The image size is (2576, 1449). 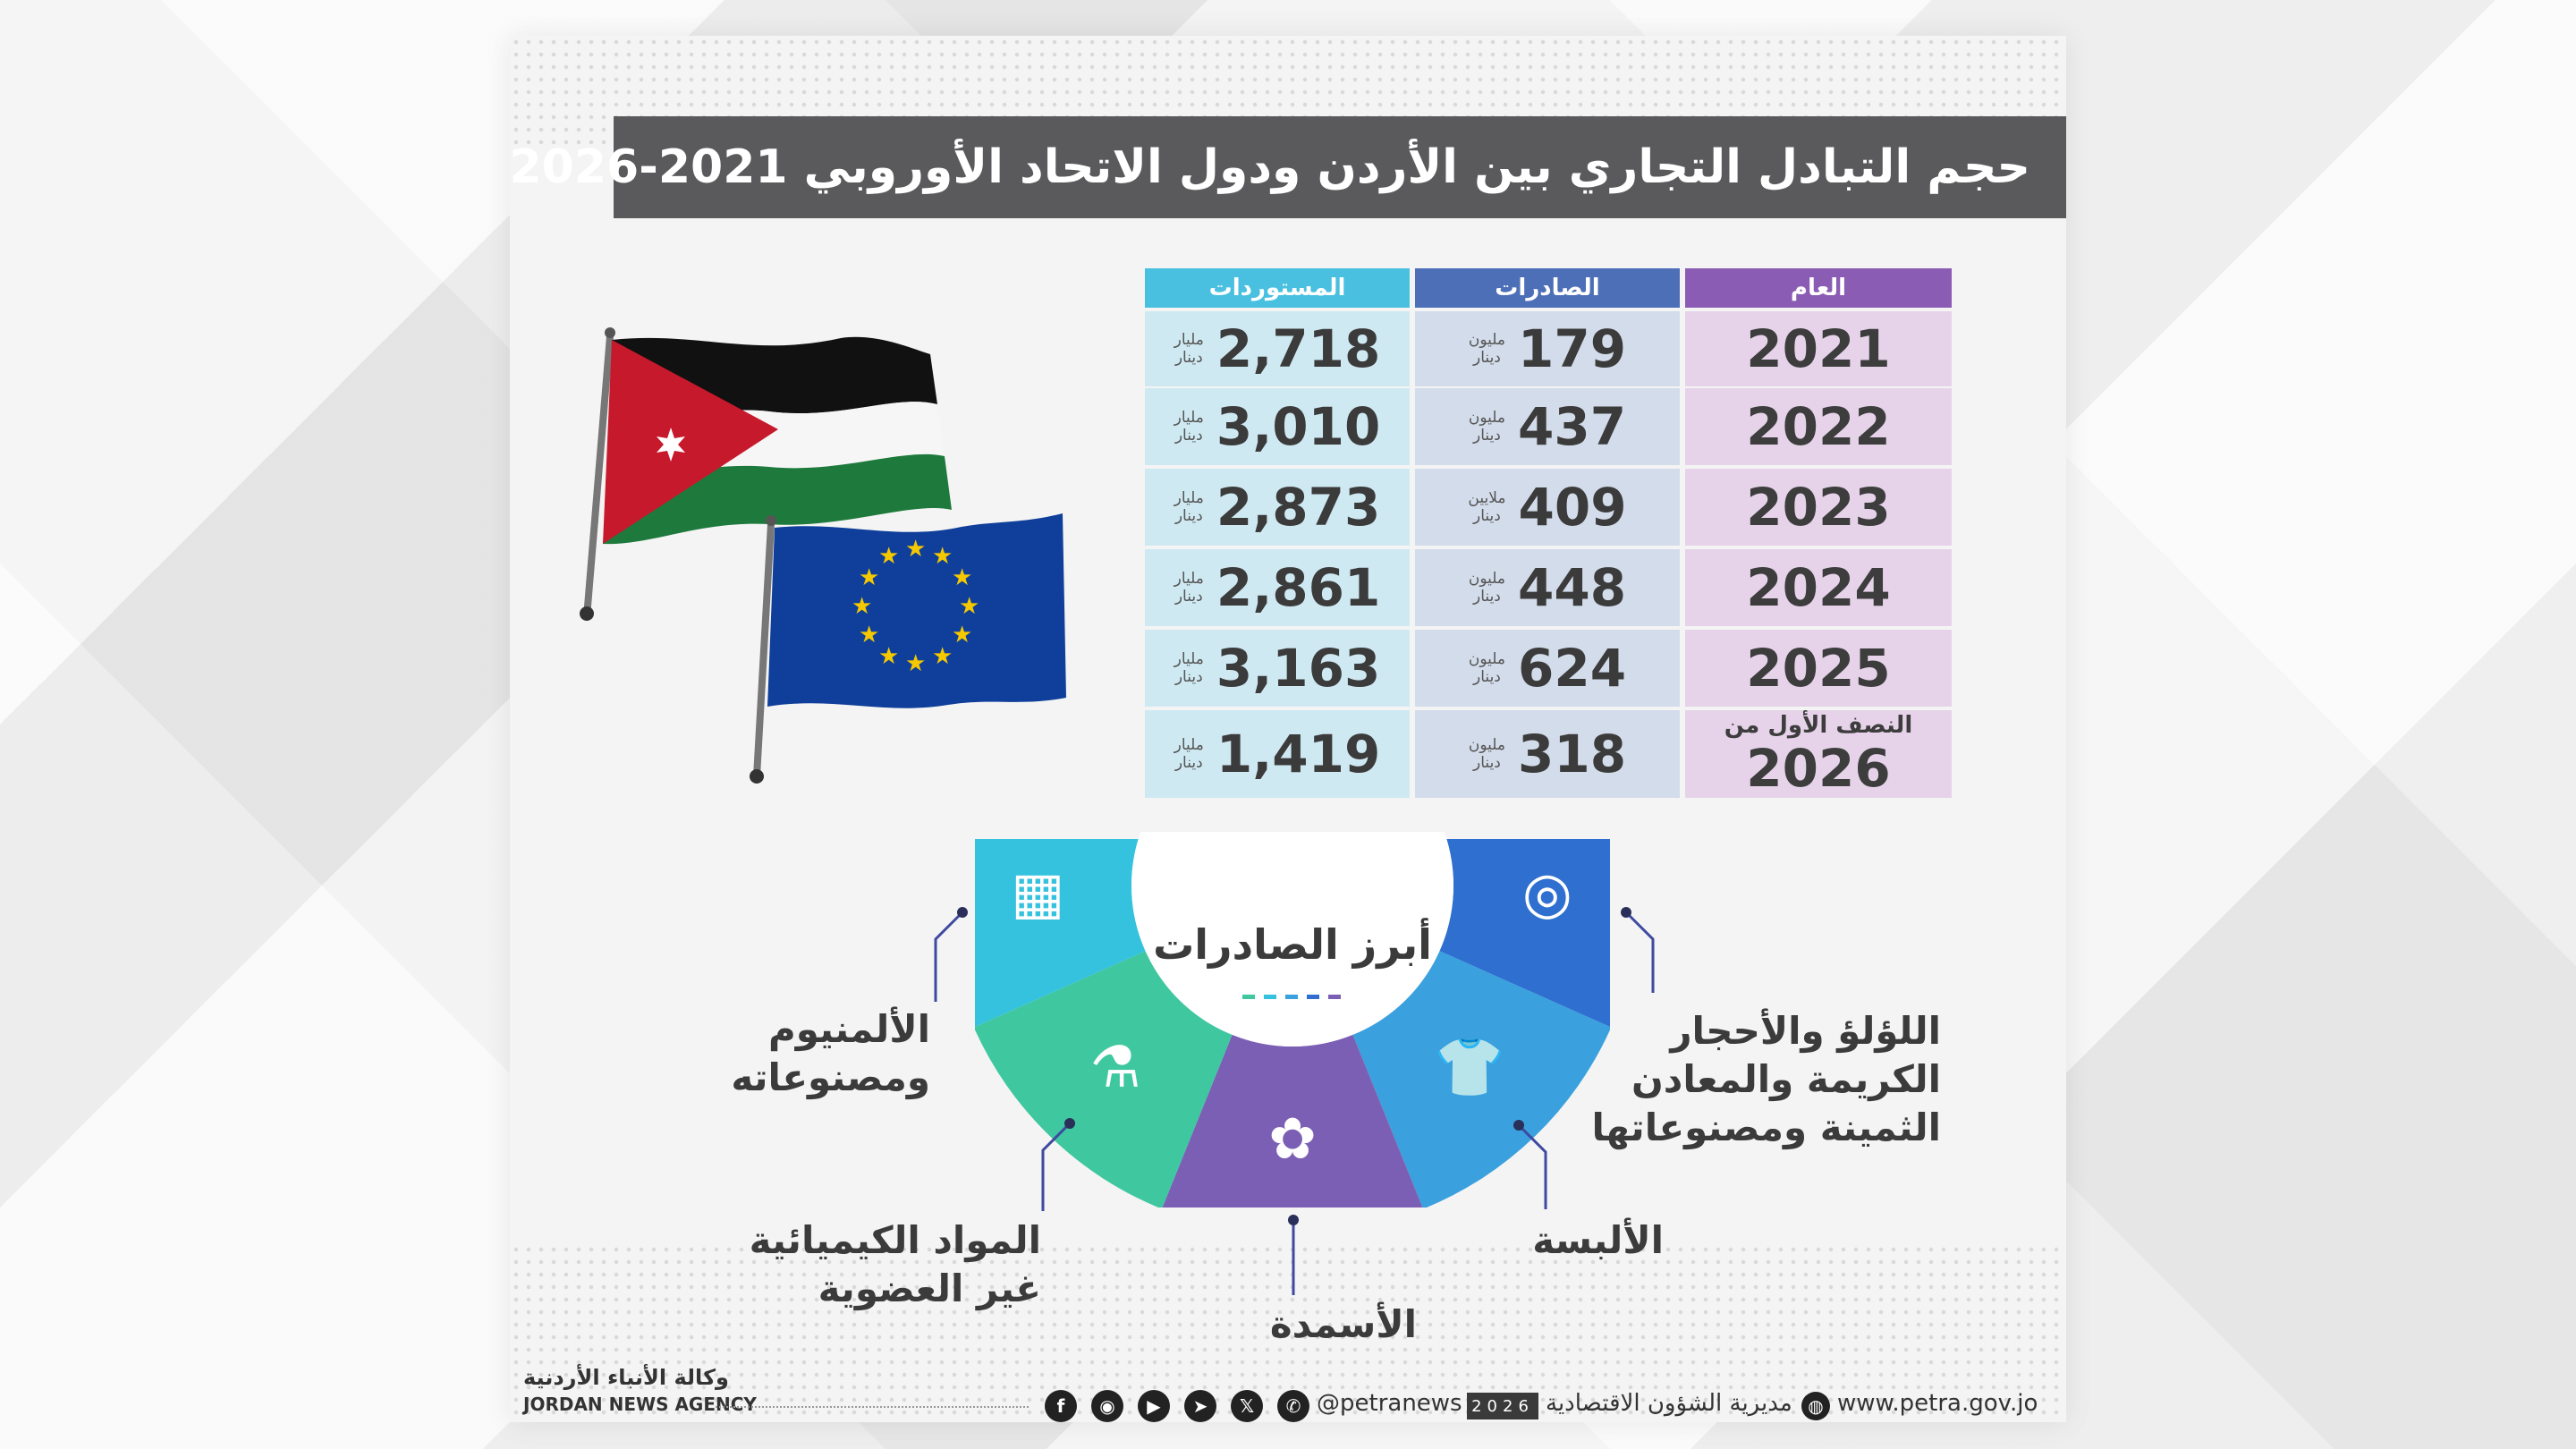 I want to click on tshirt-icon: 👕, so click(x=1469, y=1068).